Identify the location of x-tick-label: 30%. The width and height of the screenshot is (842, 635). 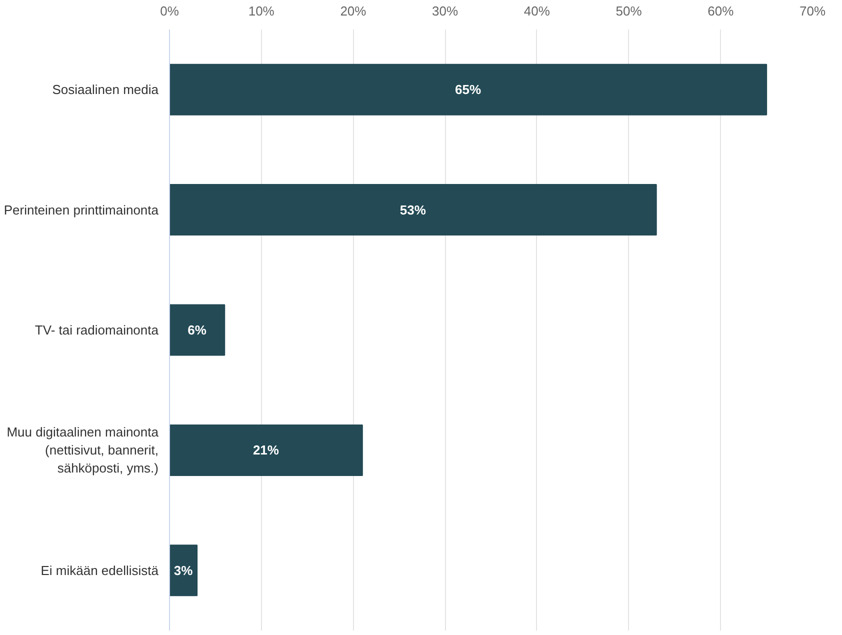
(445, 11).